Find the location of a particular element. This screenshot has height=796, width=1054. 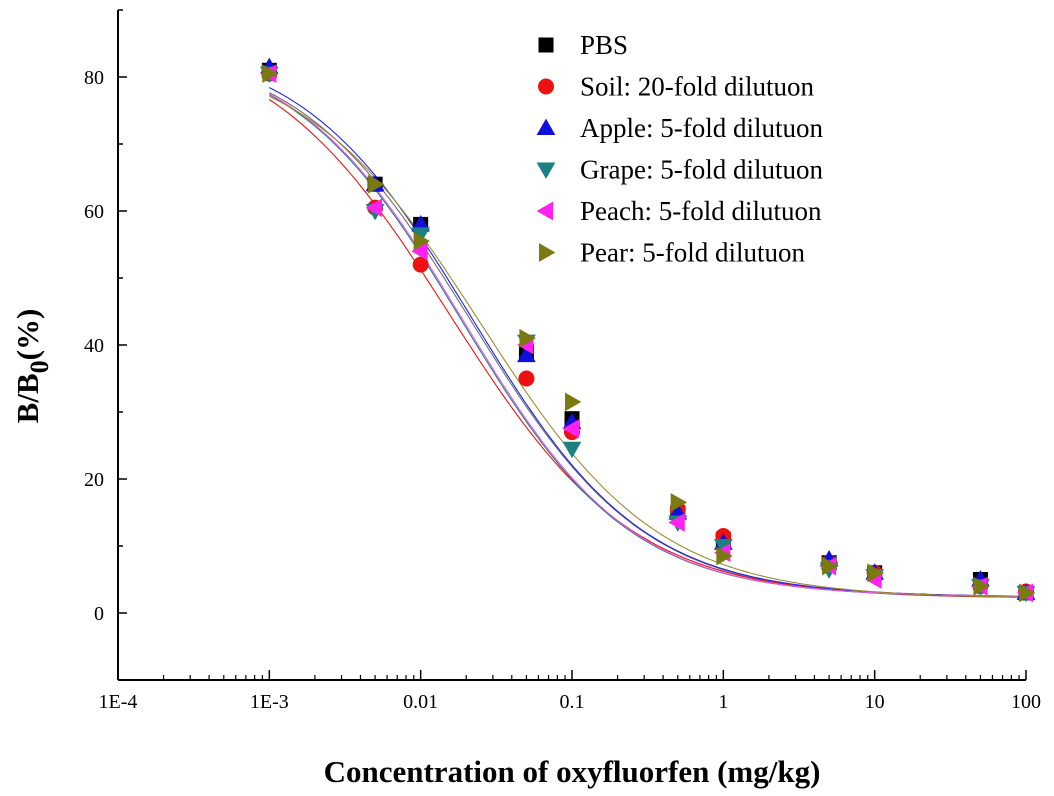

legend-label: Peach: 5-fold dilutuon is located at coordinates (701, 211).